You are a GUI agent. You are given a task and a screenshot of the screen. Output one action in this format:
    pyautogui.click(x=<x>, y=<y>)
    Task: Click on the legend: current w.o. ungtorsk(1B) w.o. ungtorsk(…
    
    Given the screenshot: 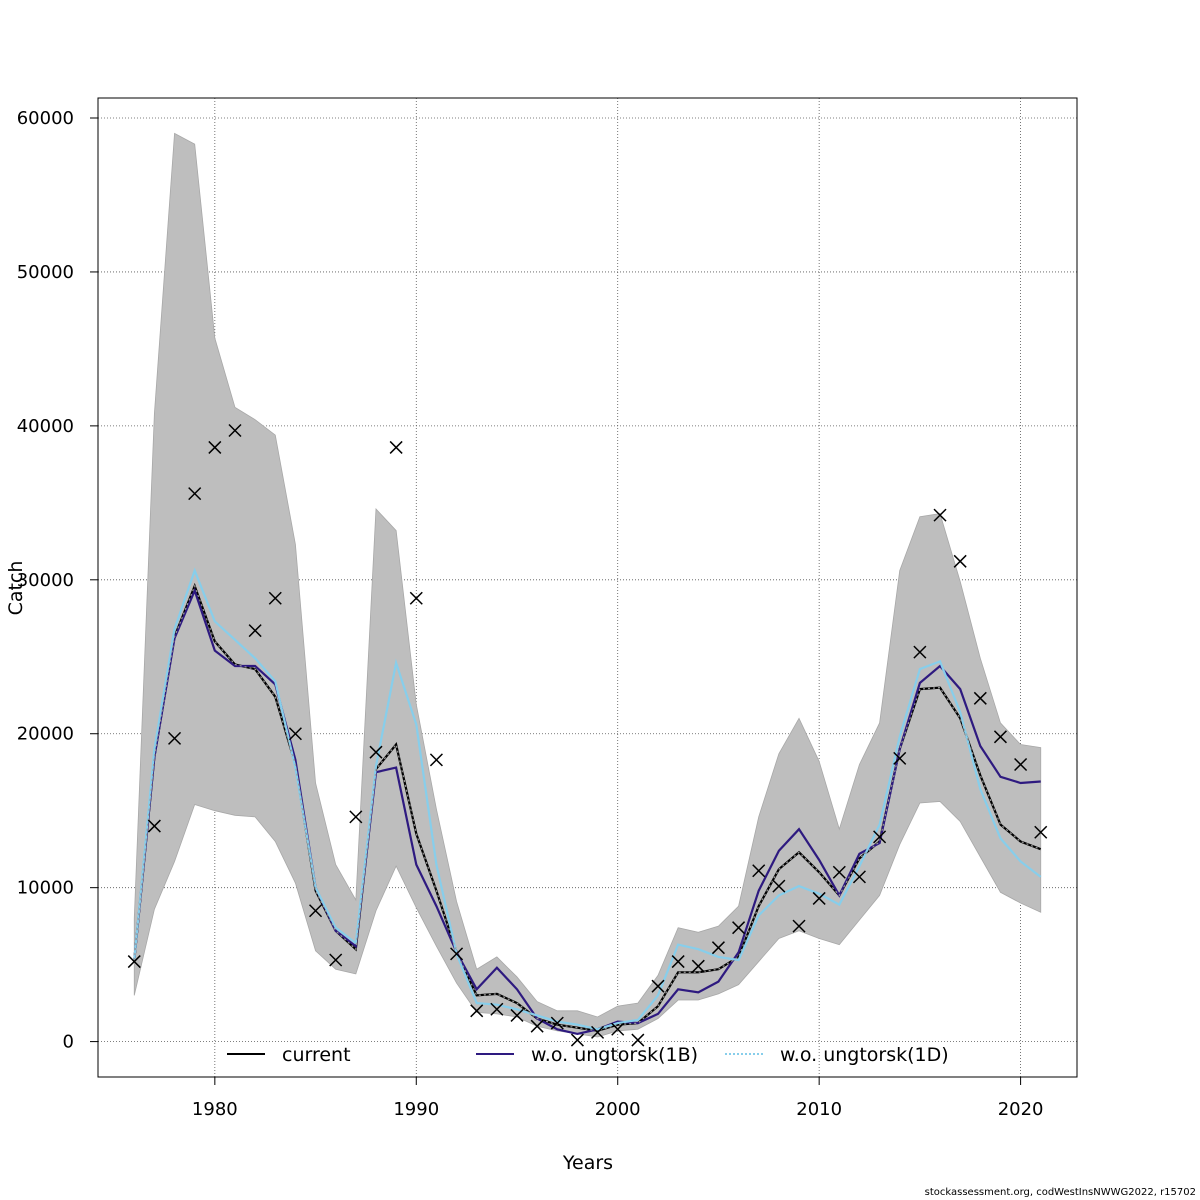 What is the action you would take?
    pyautogui.click(x=588, y=1055)
    